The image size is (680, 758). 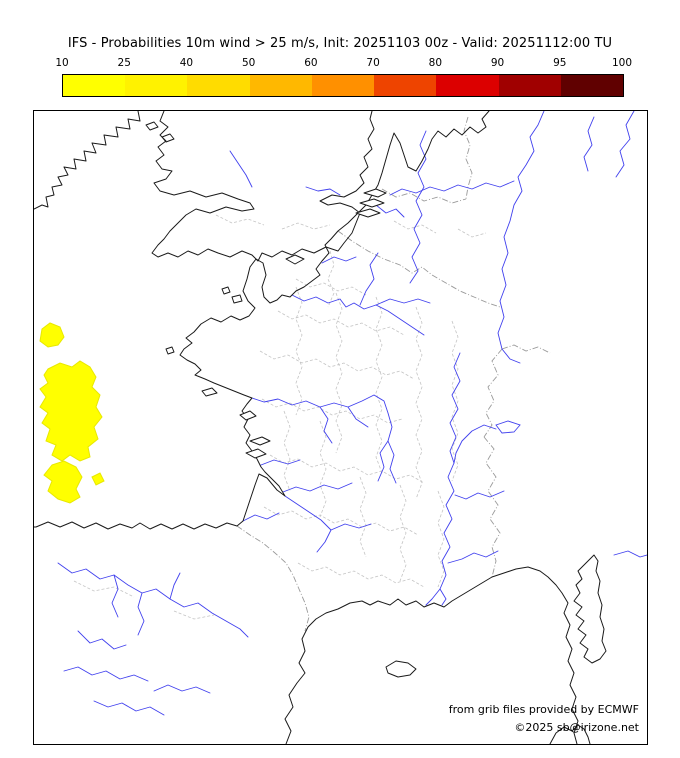 What do you see at coordinates (153, 600) in the screenshot?
I see `river-ebro` at bounding box center [153, 600].